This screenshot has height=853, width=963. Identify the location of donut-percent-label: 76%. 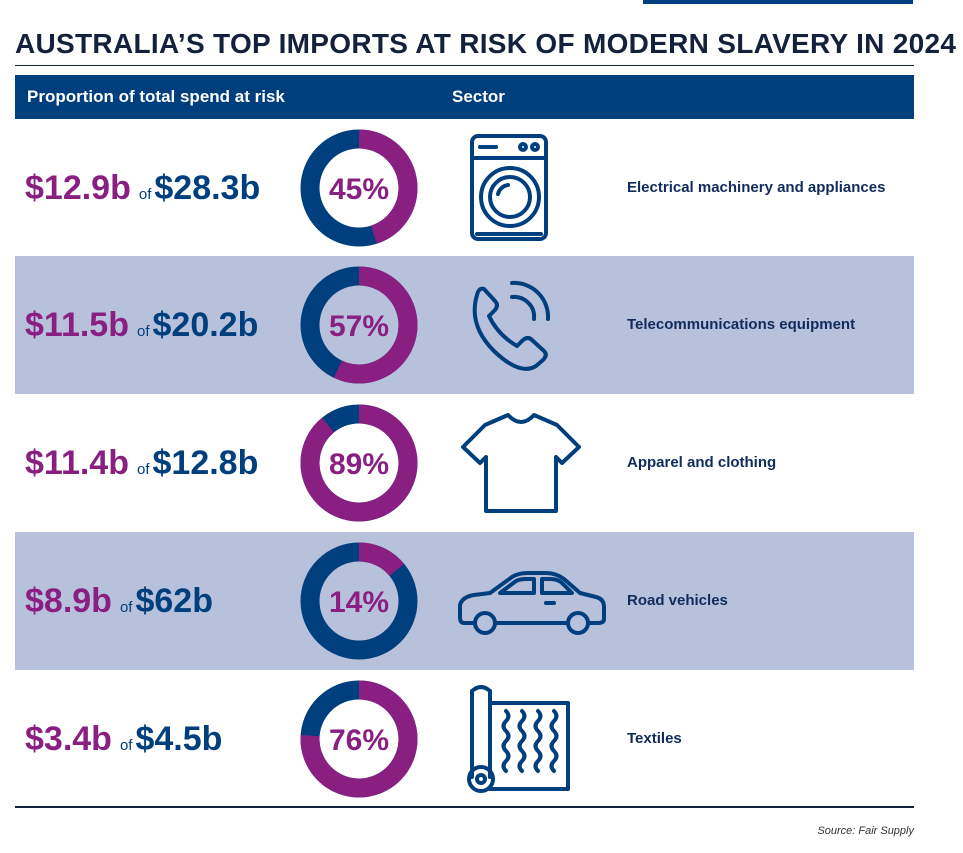
(359, 740).